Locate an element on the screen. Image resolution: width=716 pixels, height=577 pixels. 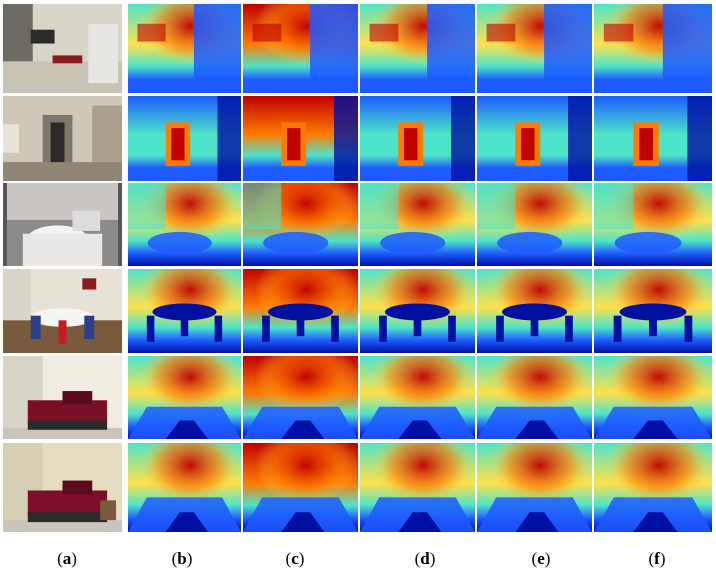
depth-map-dining-room-col-f is located at coordinates (653, 311).